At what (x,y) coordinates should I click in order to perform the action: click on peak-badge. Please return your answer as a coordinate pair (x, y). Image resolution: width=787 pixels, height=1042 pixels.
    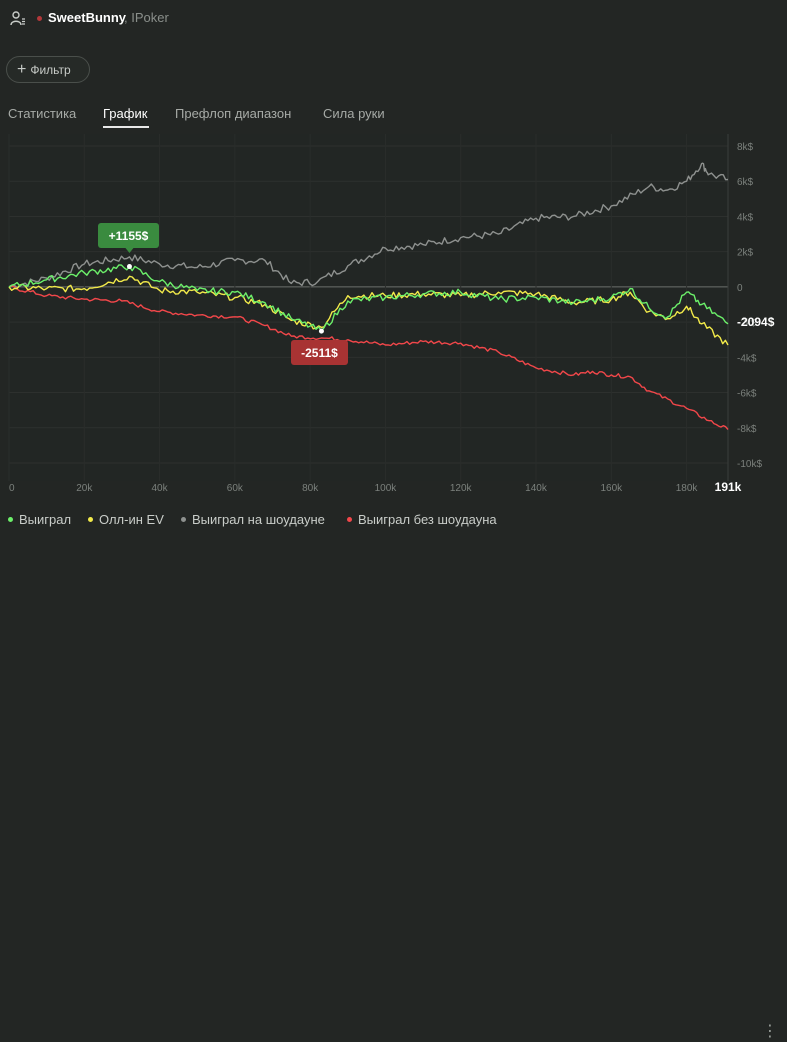
    Looking at the image, I should click on (128, 235).